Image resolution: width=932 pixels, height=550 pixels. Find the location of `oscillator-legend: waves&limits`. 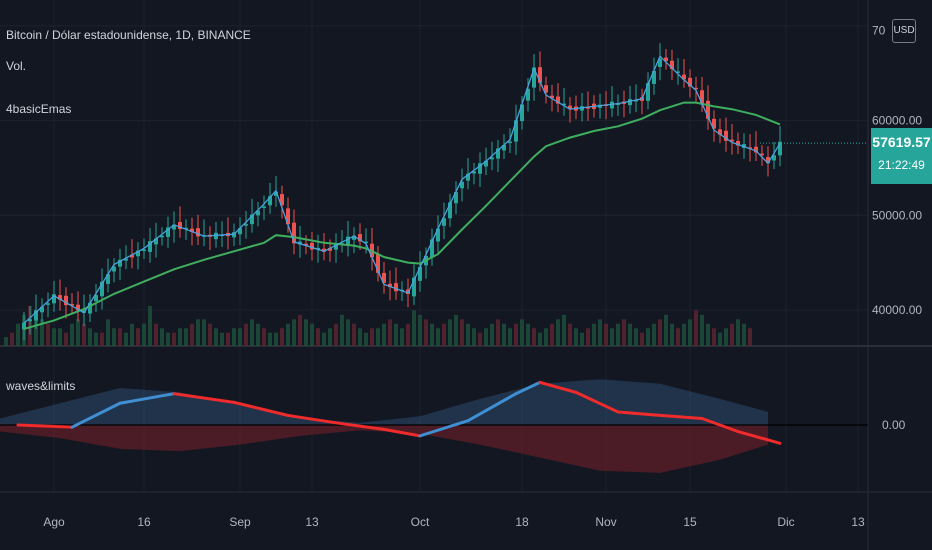

oscillator-legend: waves&limits is located at coordinates (41, 386).